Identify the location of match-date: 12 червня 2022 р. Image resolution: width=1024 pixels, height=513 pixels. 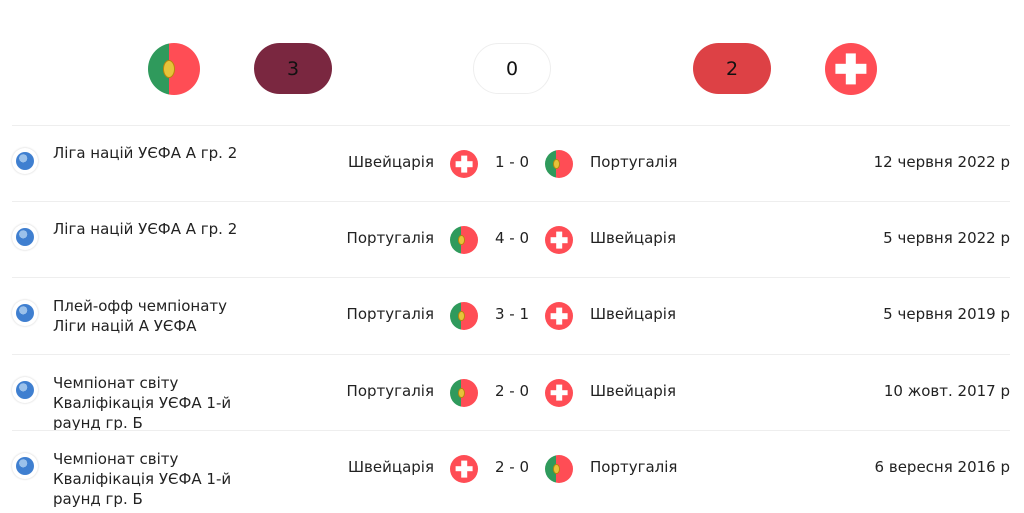
(941, 162).